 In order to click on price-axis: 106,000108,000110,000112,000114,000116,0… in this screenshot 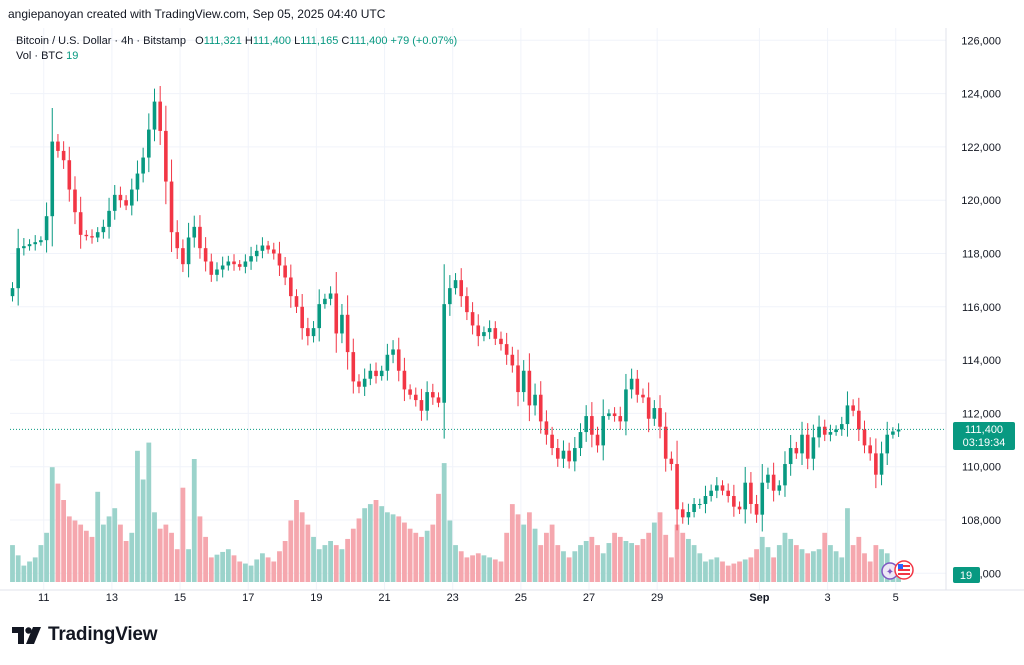, I will do `click(973, 309)`.